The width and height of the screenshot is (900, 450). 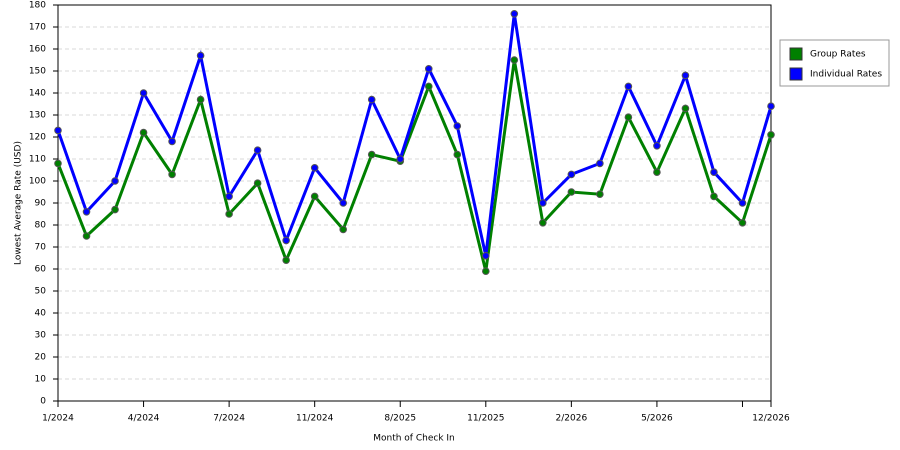 What do you see at coordinates (315, 419) in the screenshot?
I see `x-tick-label: 11/2024` at bounding box center [315, 419].